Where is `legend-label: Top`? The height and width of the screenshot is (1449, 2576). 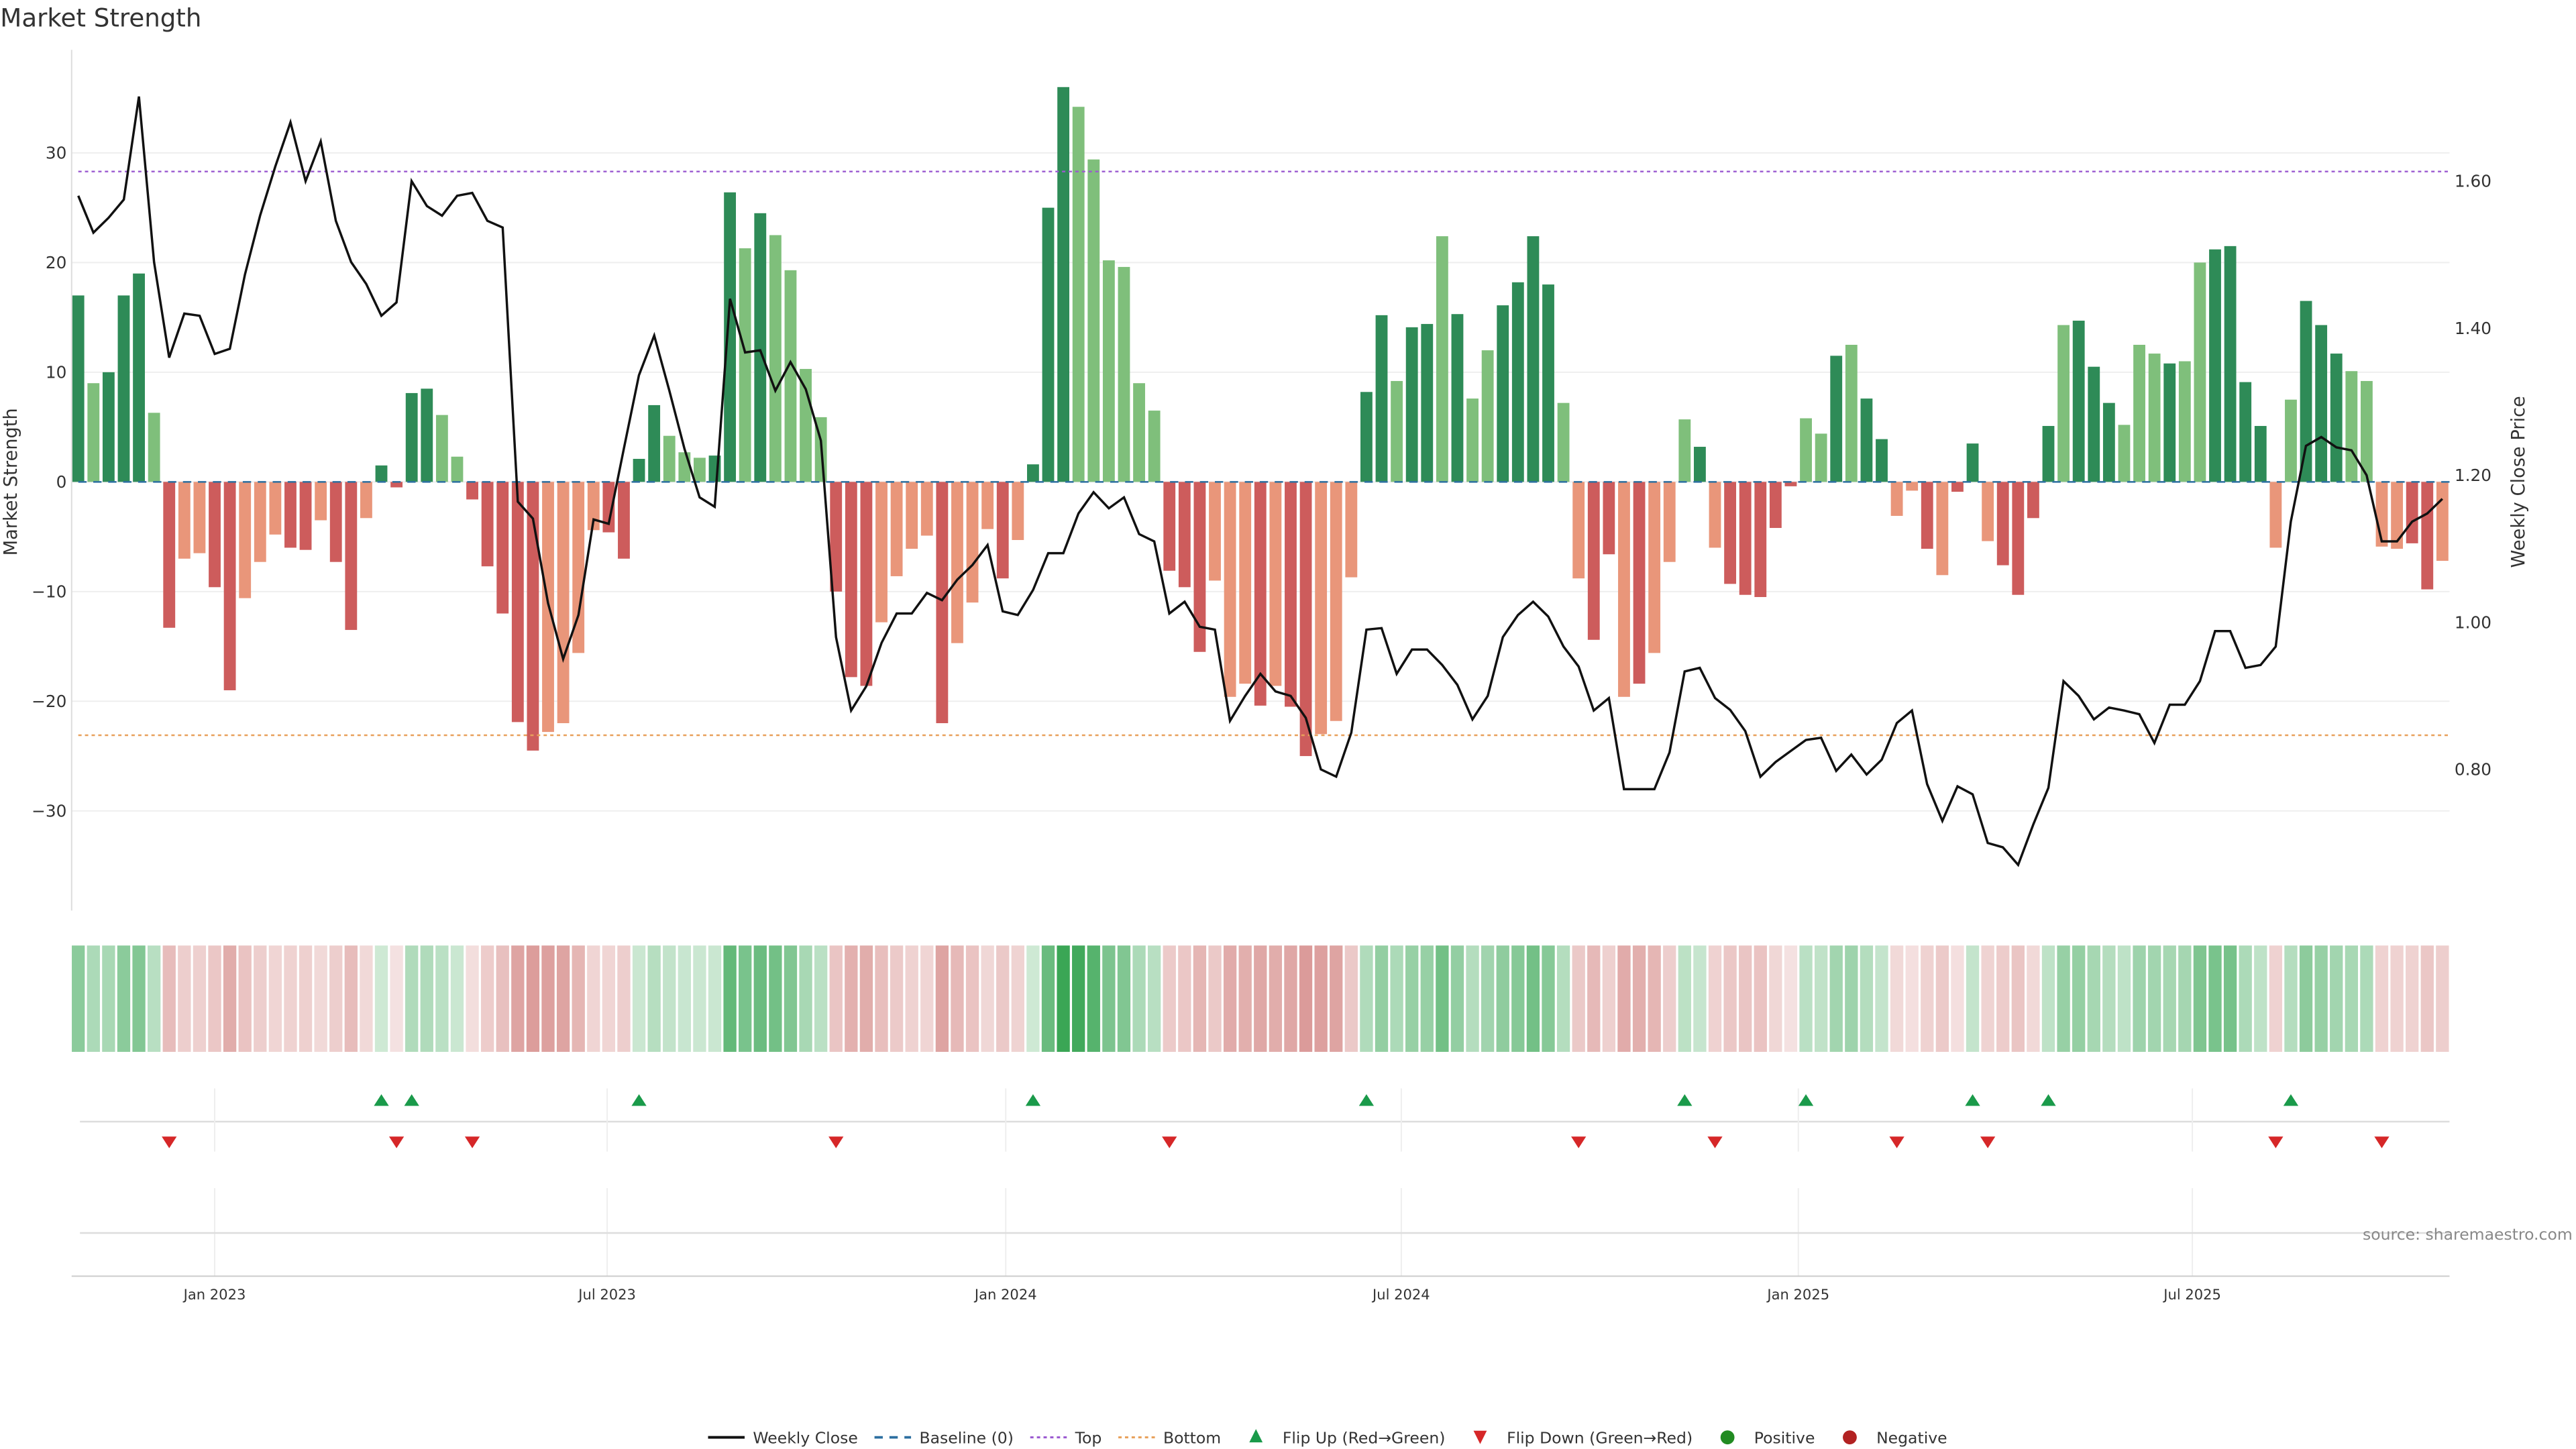 legend-label: Top is located at coordinates (1088, 1437).